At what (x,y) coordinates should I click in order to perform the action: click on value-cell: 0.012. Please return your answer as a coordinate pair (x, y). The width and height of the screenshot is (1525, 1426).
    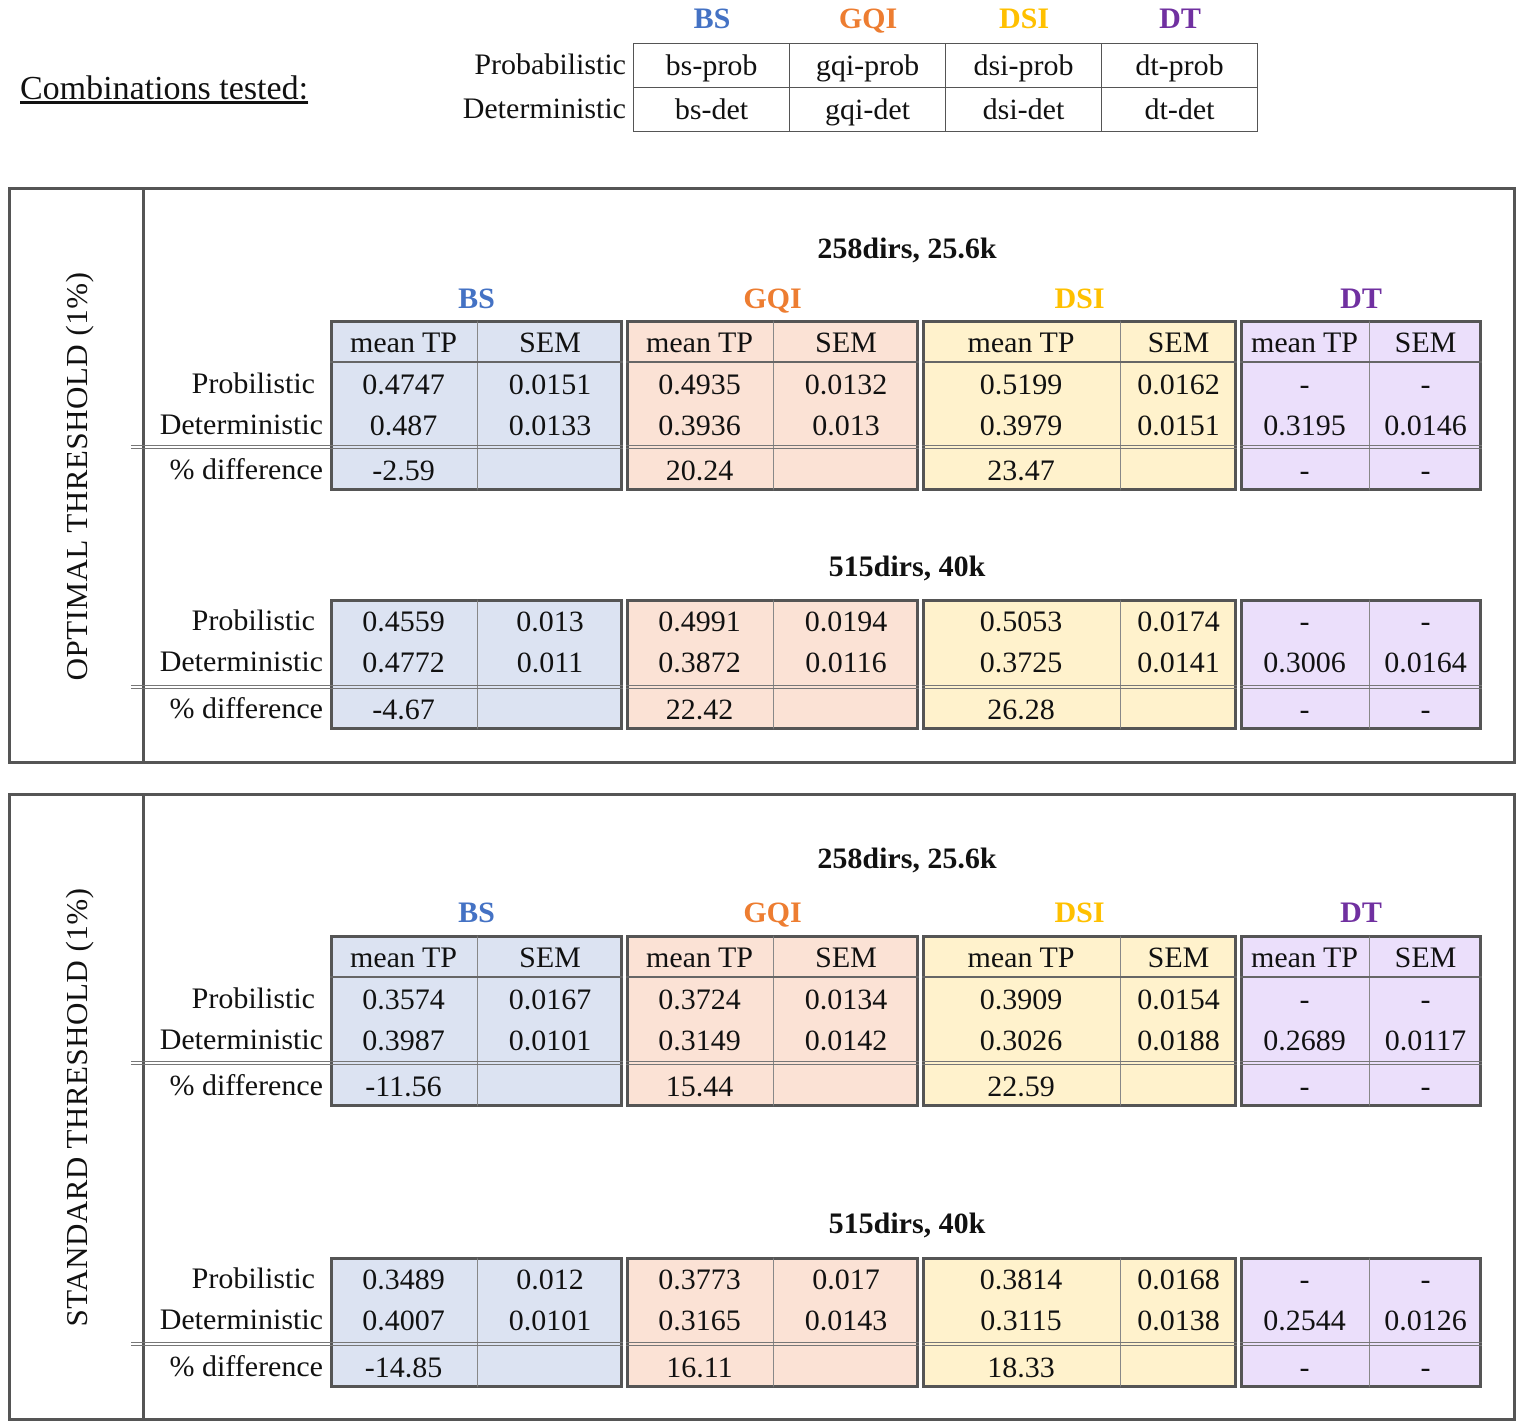
    Looking at the image, I should click on (550, 1279).